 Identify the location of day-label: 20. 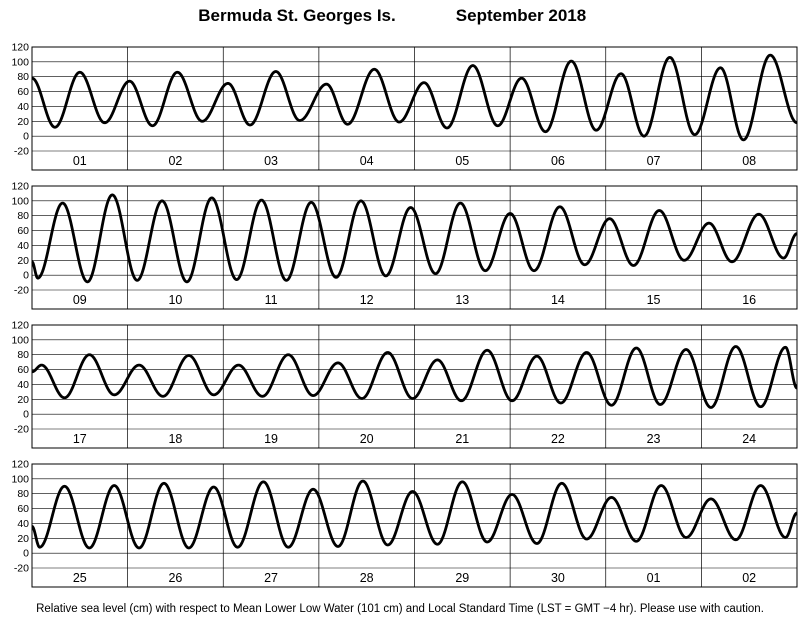
(367, 439).